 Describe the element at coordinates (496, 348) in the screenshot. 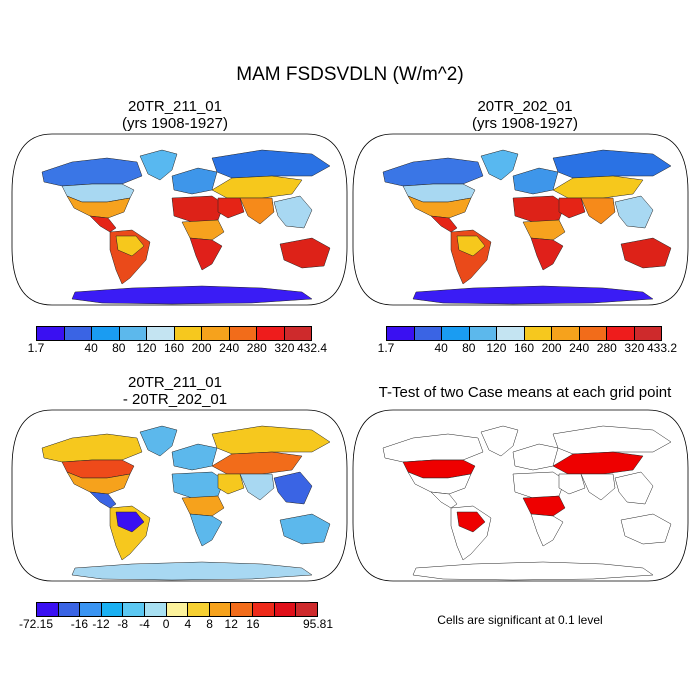

I see `colorbar-tick-label: 120` at that location.